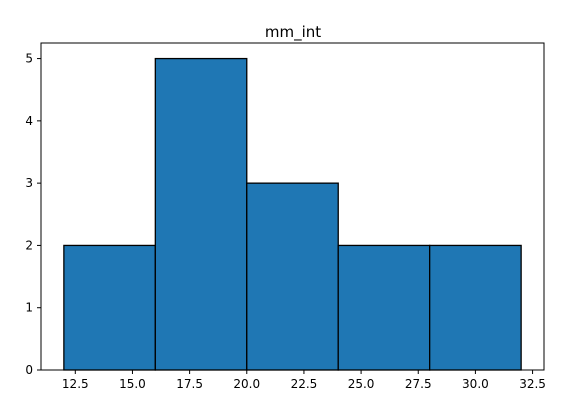 The image size is (569, 412). What do you see at coordinates (532, 384) in the screenshot?
I see `x-tick-label-9: 32.5` at bounding box center [532, 384].